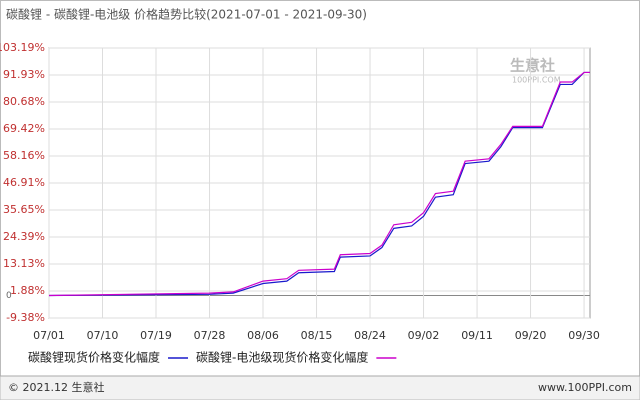  I want to click on y-tick-label: 80.68%, so click(24, 101).